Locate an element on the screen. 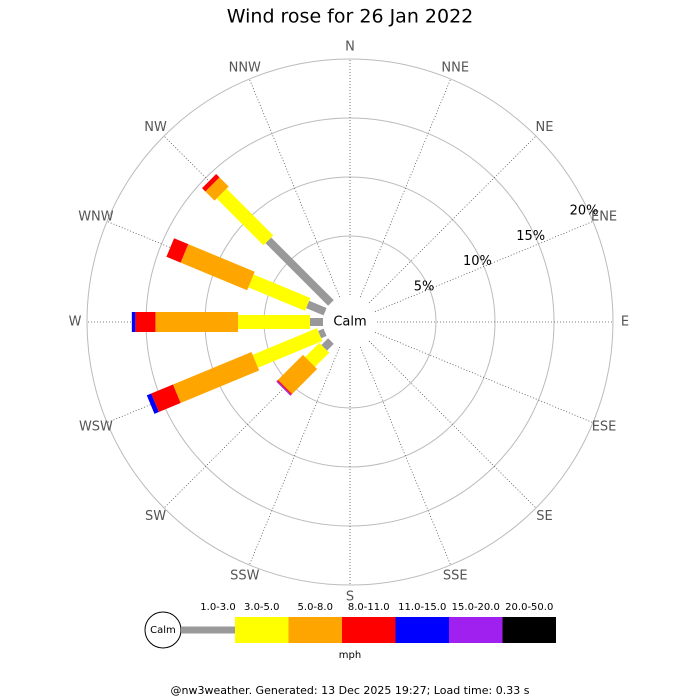 The image size is (700, 700). legend-label: 1.0-3.0 is located at coordinates (217, 607).